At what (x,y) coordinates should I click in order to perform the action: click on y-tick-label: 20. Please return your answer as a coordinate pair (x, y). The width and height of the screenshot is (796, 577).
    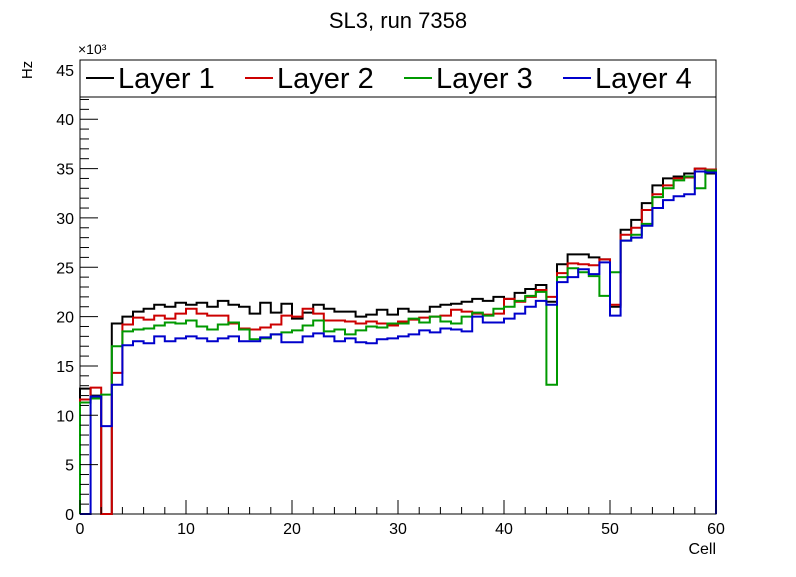
    Looking at the image, I should click on (65, 318).